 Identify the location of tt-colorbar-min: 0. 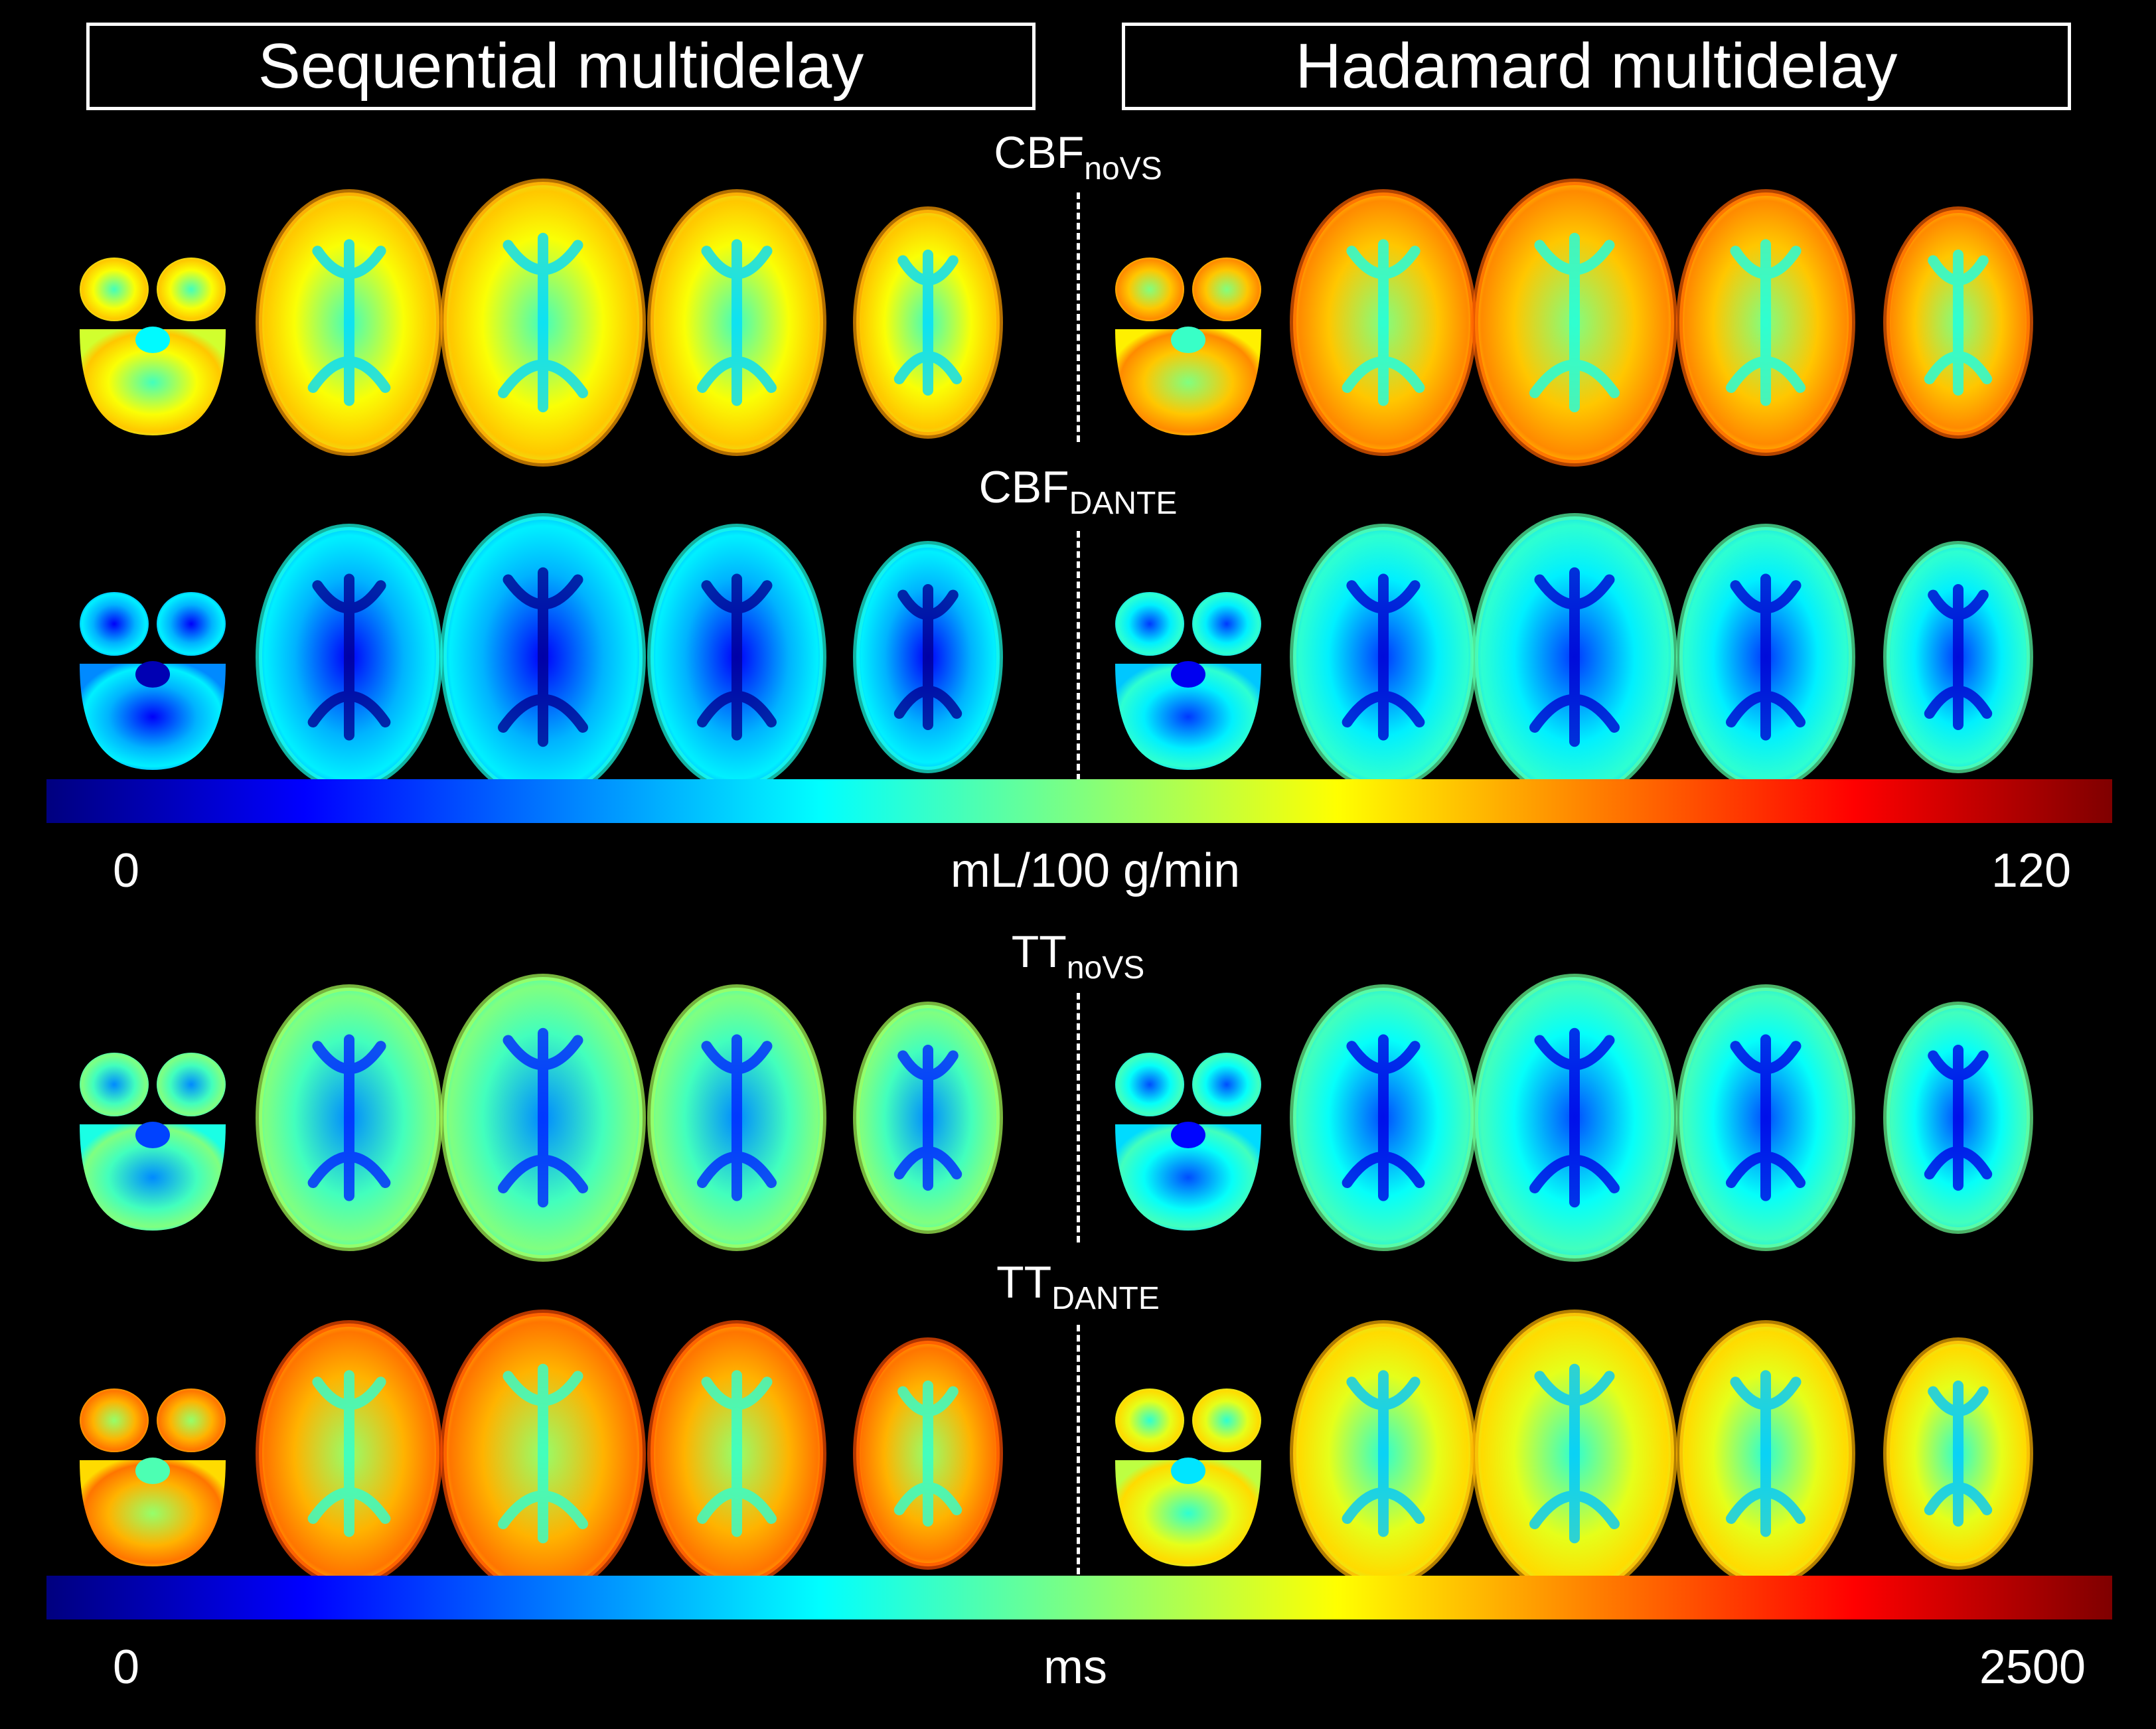
(127, 1668).